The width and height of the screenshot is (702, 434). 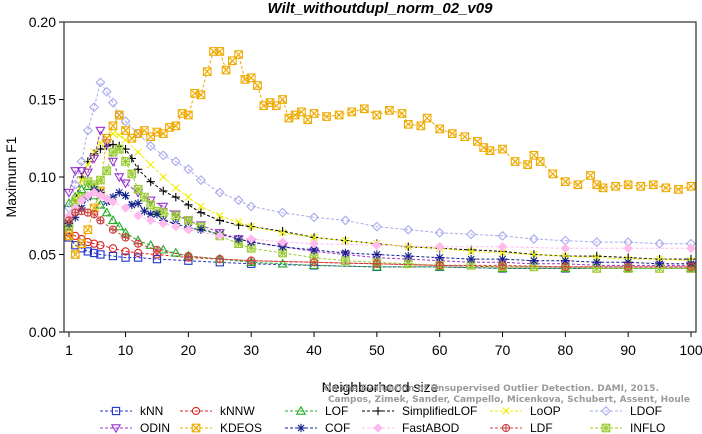 What do you see at coordinates (42, 255) in the screenshot?
I see `y-tick-label: 0.05` at bounding box center [42, 255].